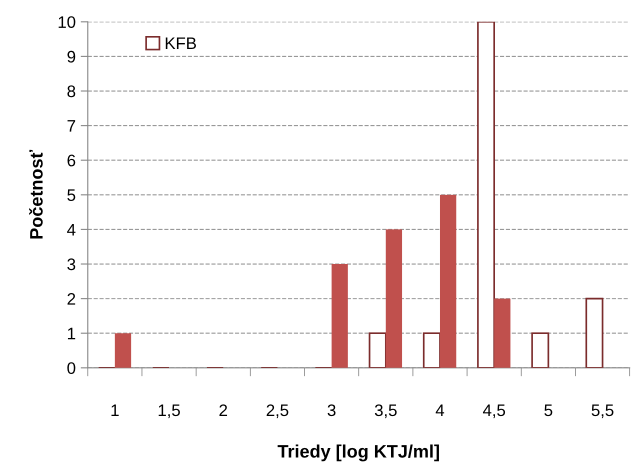  What do you see at coordinates (71, 230) in the screenshot?
I see `y-tick-label: 4` at bounding box center [71, 230].